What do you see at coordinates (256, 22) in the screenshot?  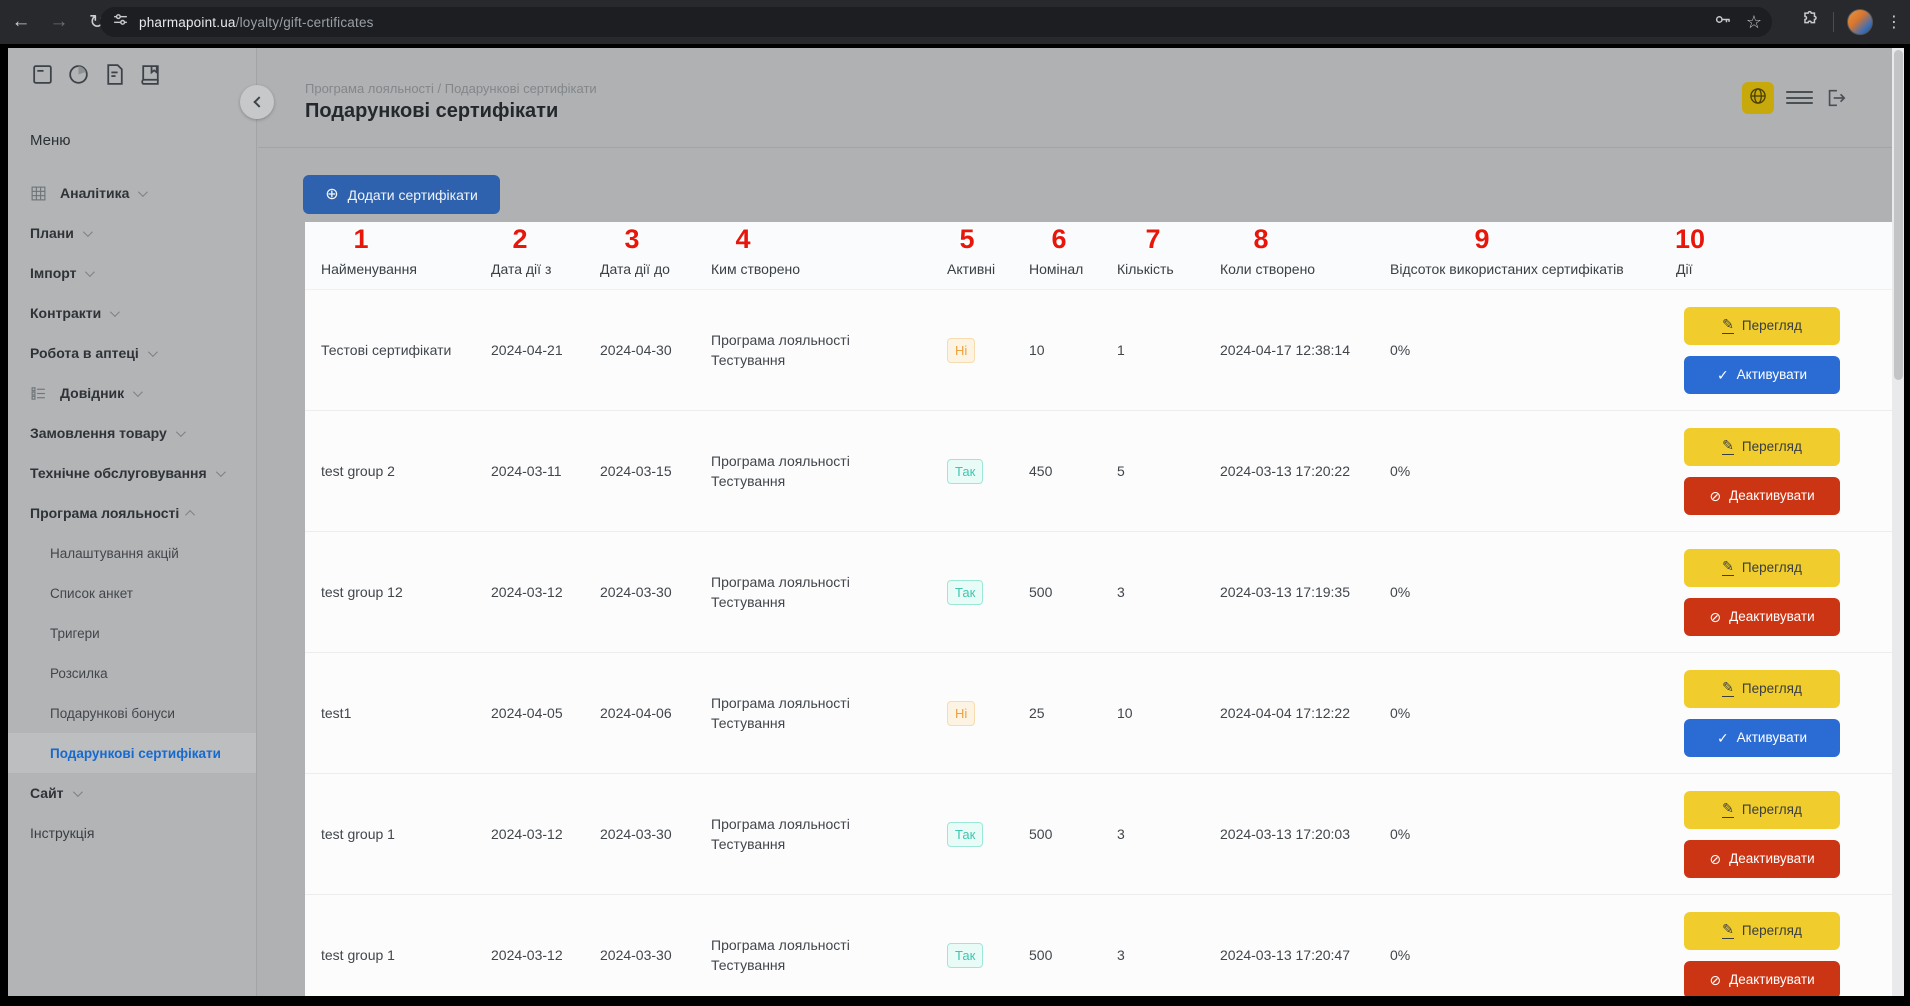 I see `url-text: pharmapoint.ua/loyalty/gift-certificates` at bounding box center [256, 22].